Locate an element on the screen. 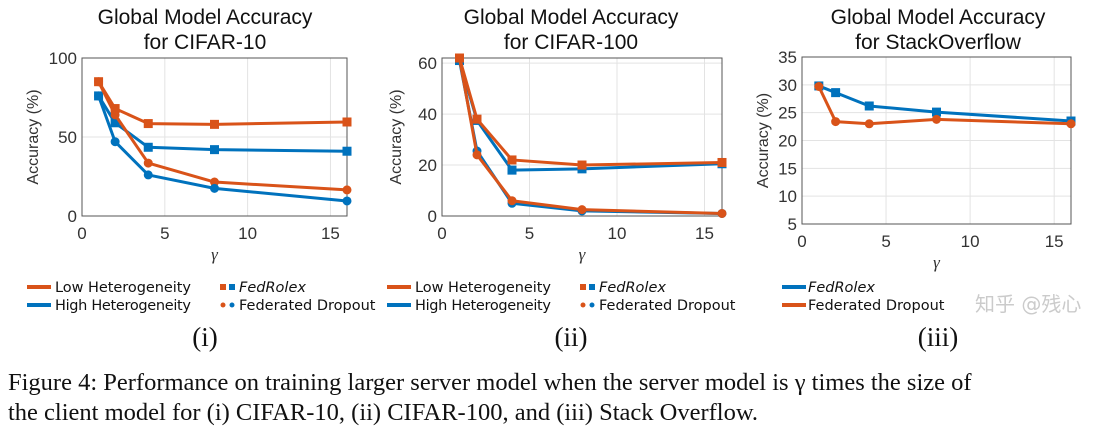  y-tick-label: 15 is located at coordinates (787, 168).